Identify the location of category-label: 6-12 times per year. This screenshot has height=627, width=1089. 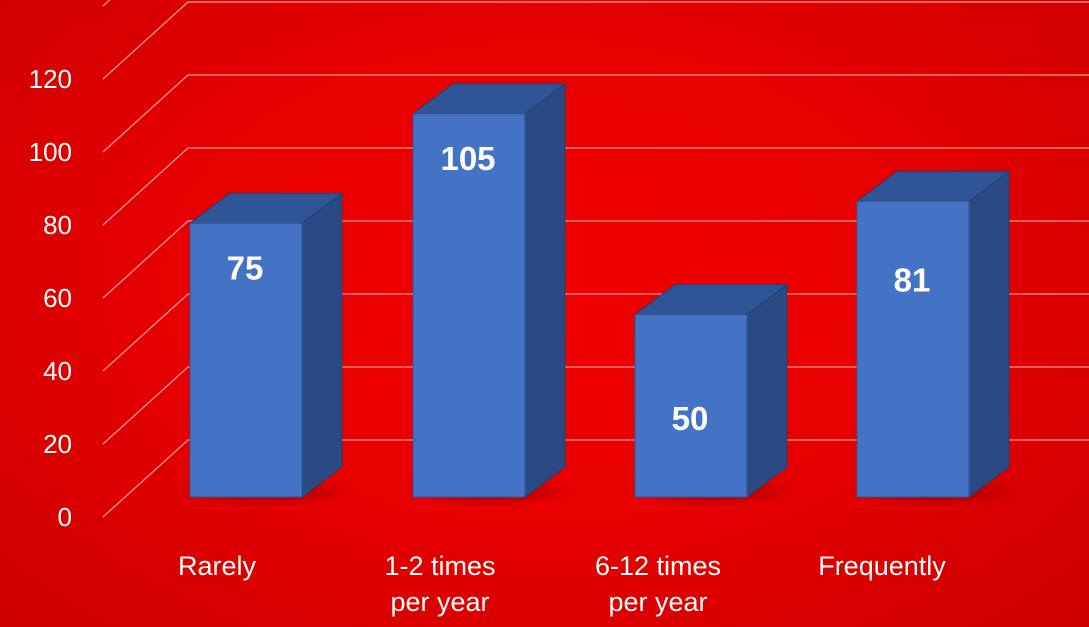
(658, 584).